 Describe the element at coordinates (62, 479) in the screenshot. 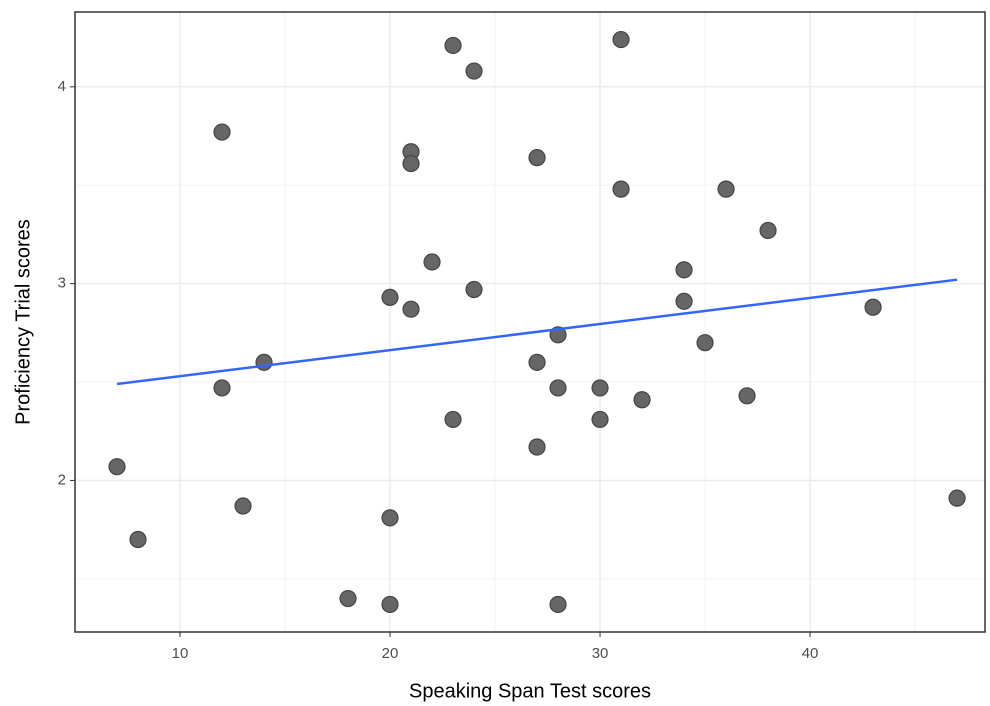

I see `y-tick-label: 2` at that location.